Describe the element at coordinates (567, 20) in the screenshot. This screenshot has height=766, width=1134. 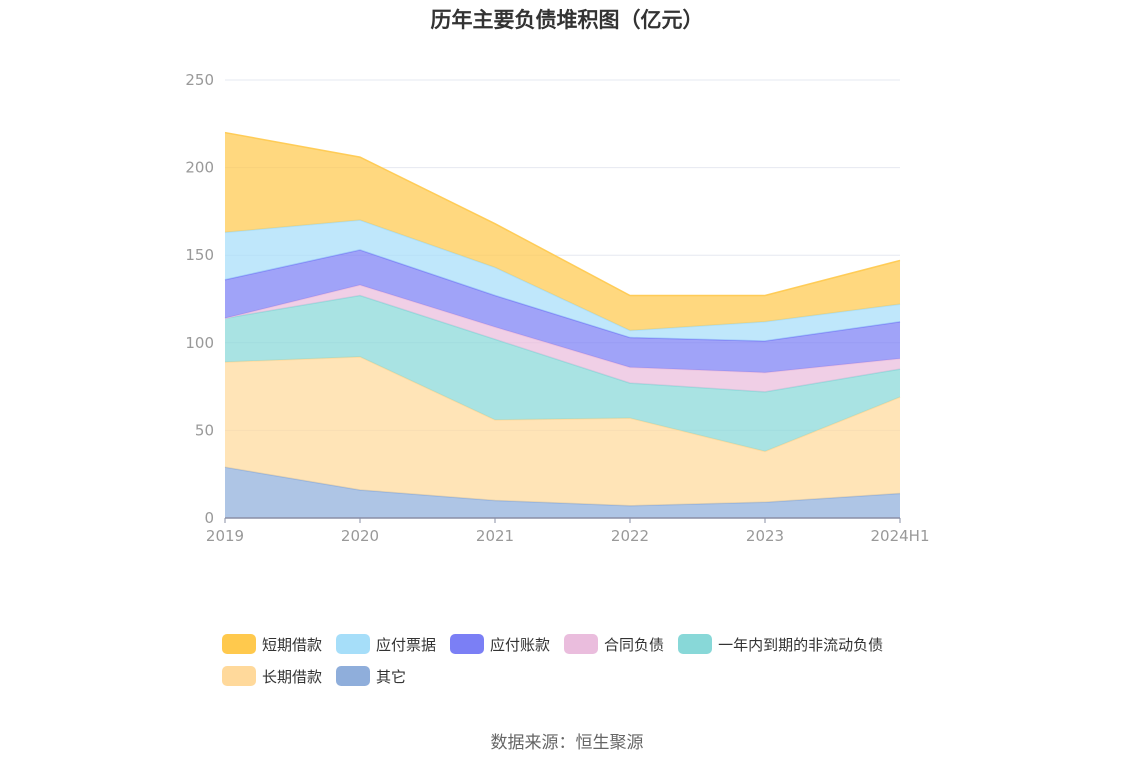
I see `chart-title: 历年主要负债堆积图（亿元）` at that location.